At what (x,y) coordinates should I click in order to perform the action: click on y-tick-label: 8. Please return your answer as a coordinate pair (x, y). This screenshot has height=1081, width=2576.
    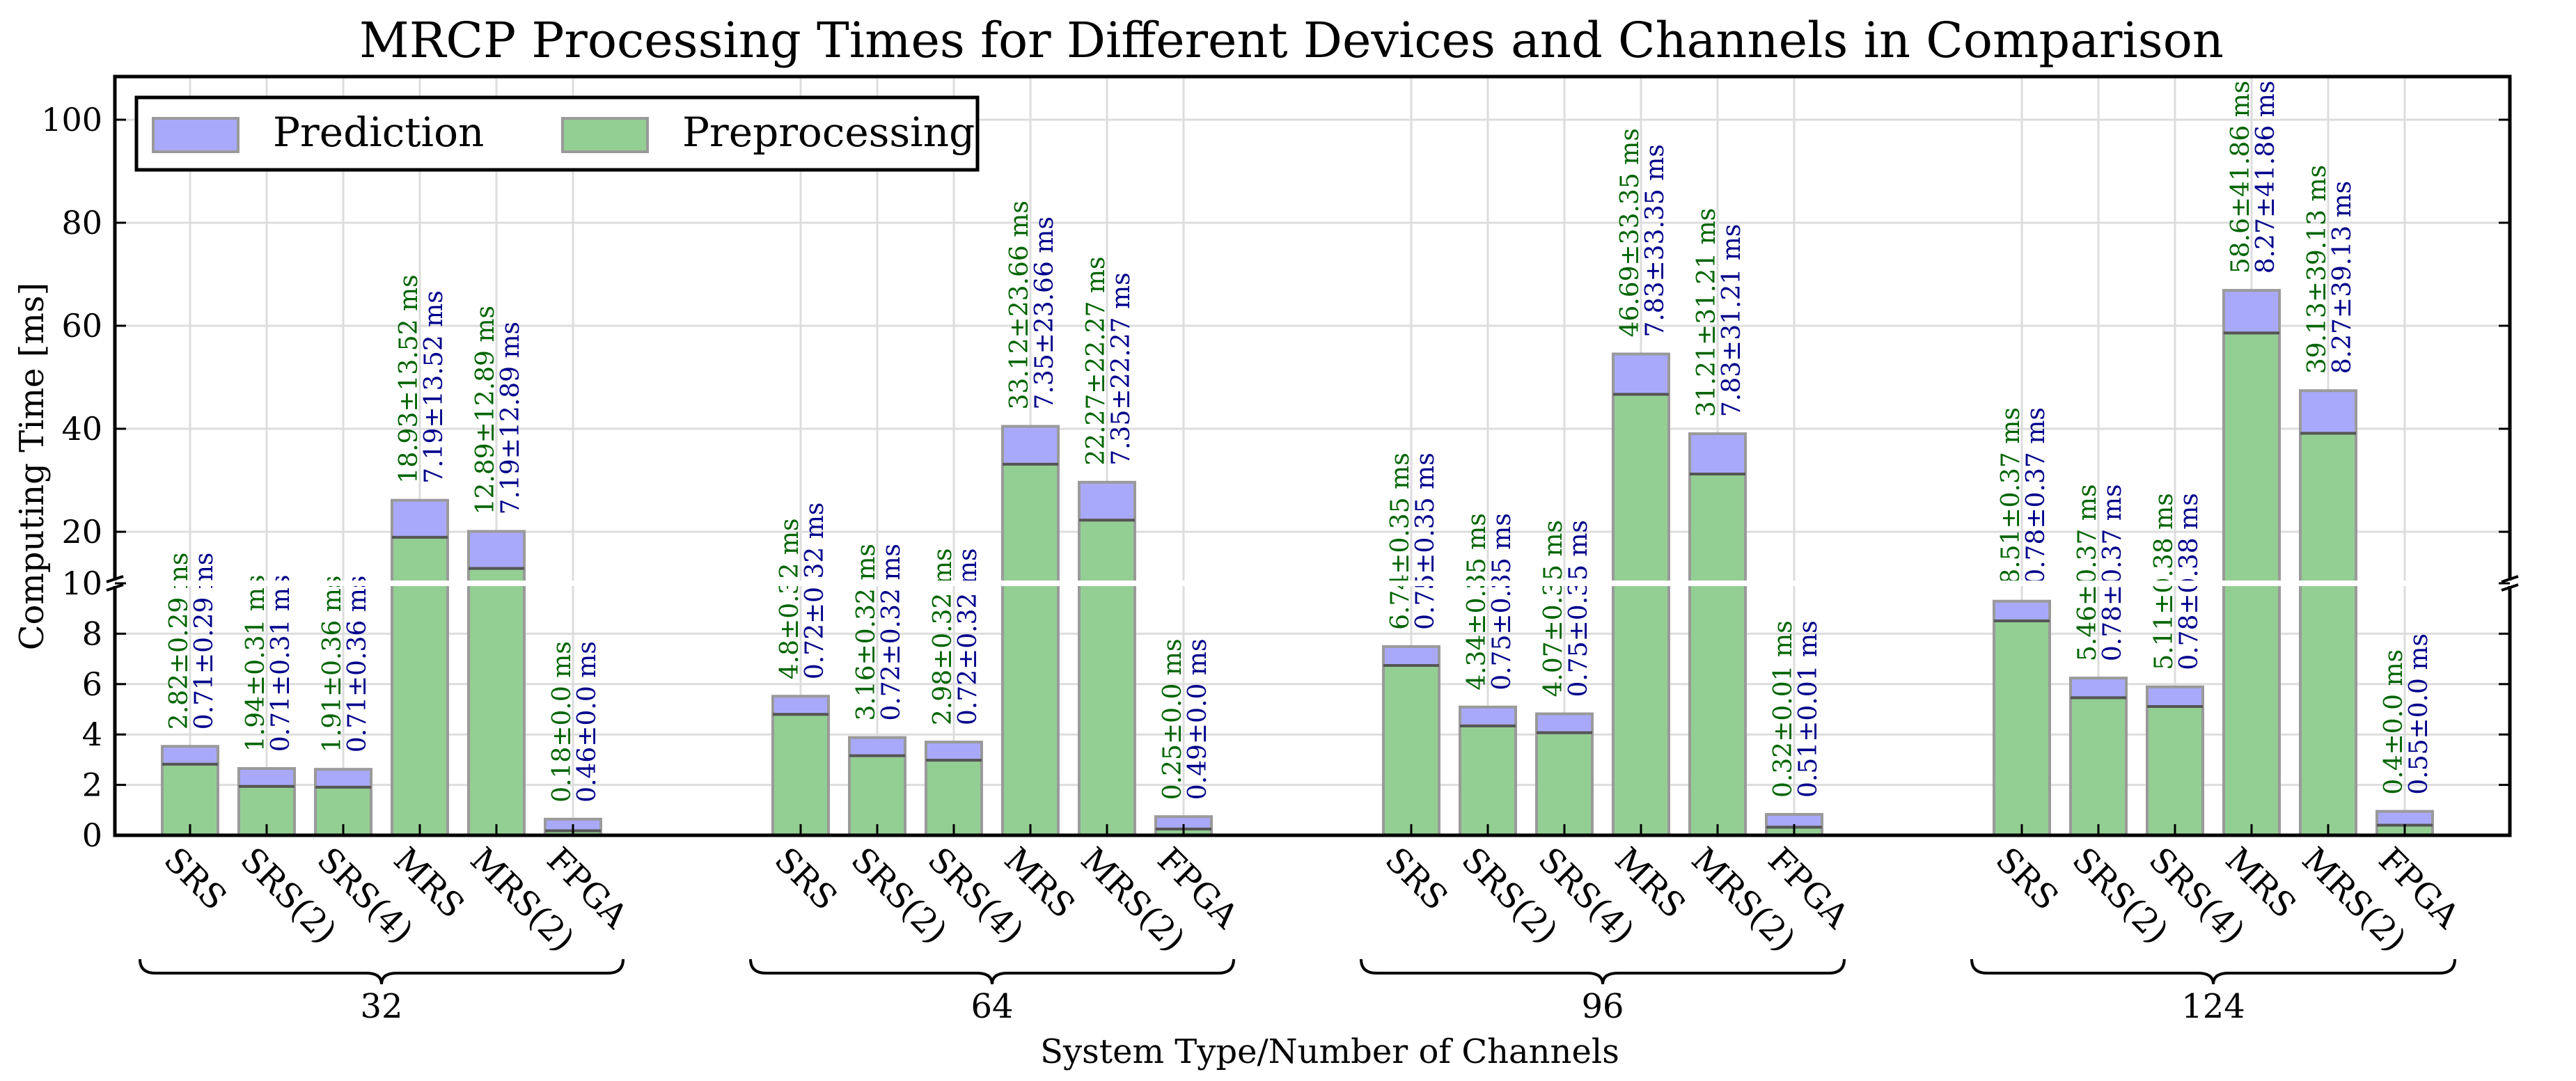
    Looking at the image, I should click on (92, 633).